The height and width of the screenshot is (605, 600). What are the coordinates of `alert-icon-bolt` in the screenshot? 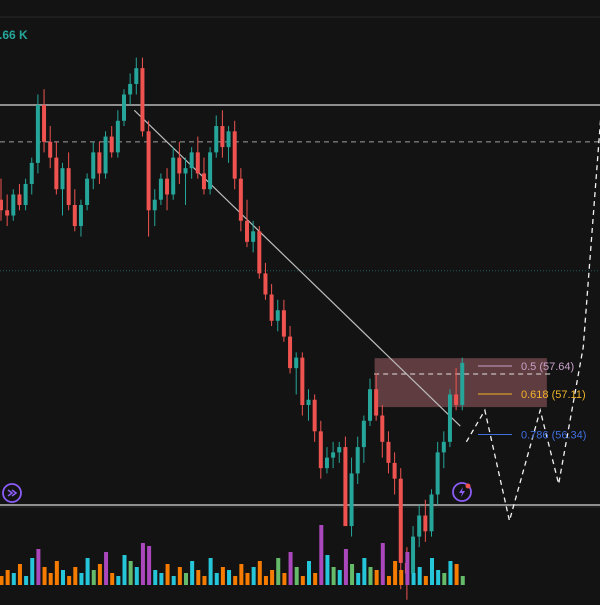 It's located at (462, 492).